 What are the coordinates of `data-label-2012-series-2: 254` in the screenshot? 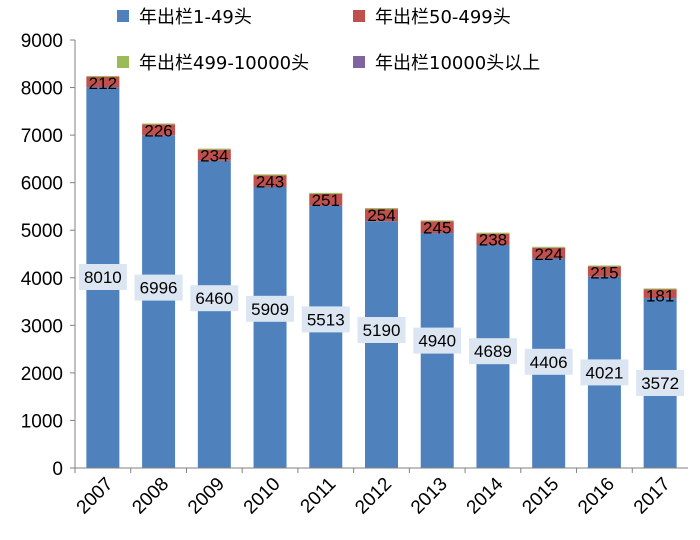 It's located at (381, 215).